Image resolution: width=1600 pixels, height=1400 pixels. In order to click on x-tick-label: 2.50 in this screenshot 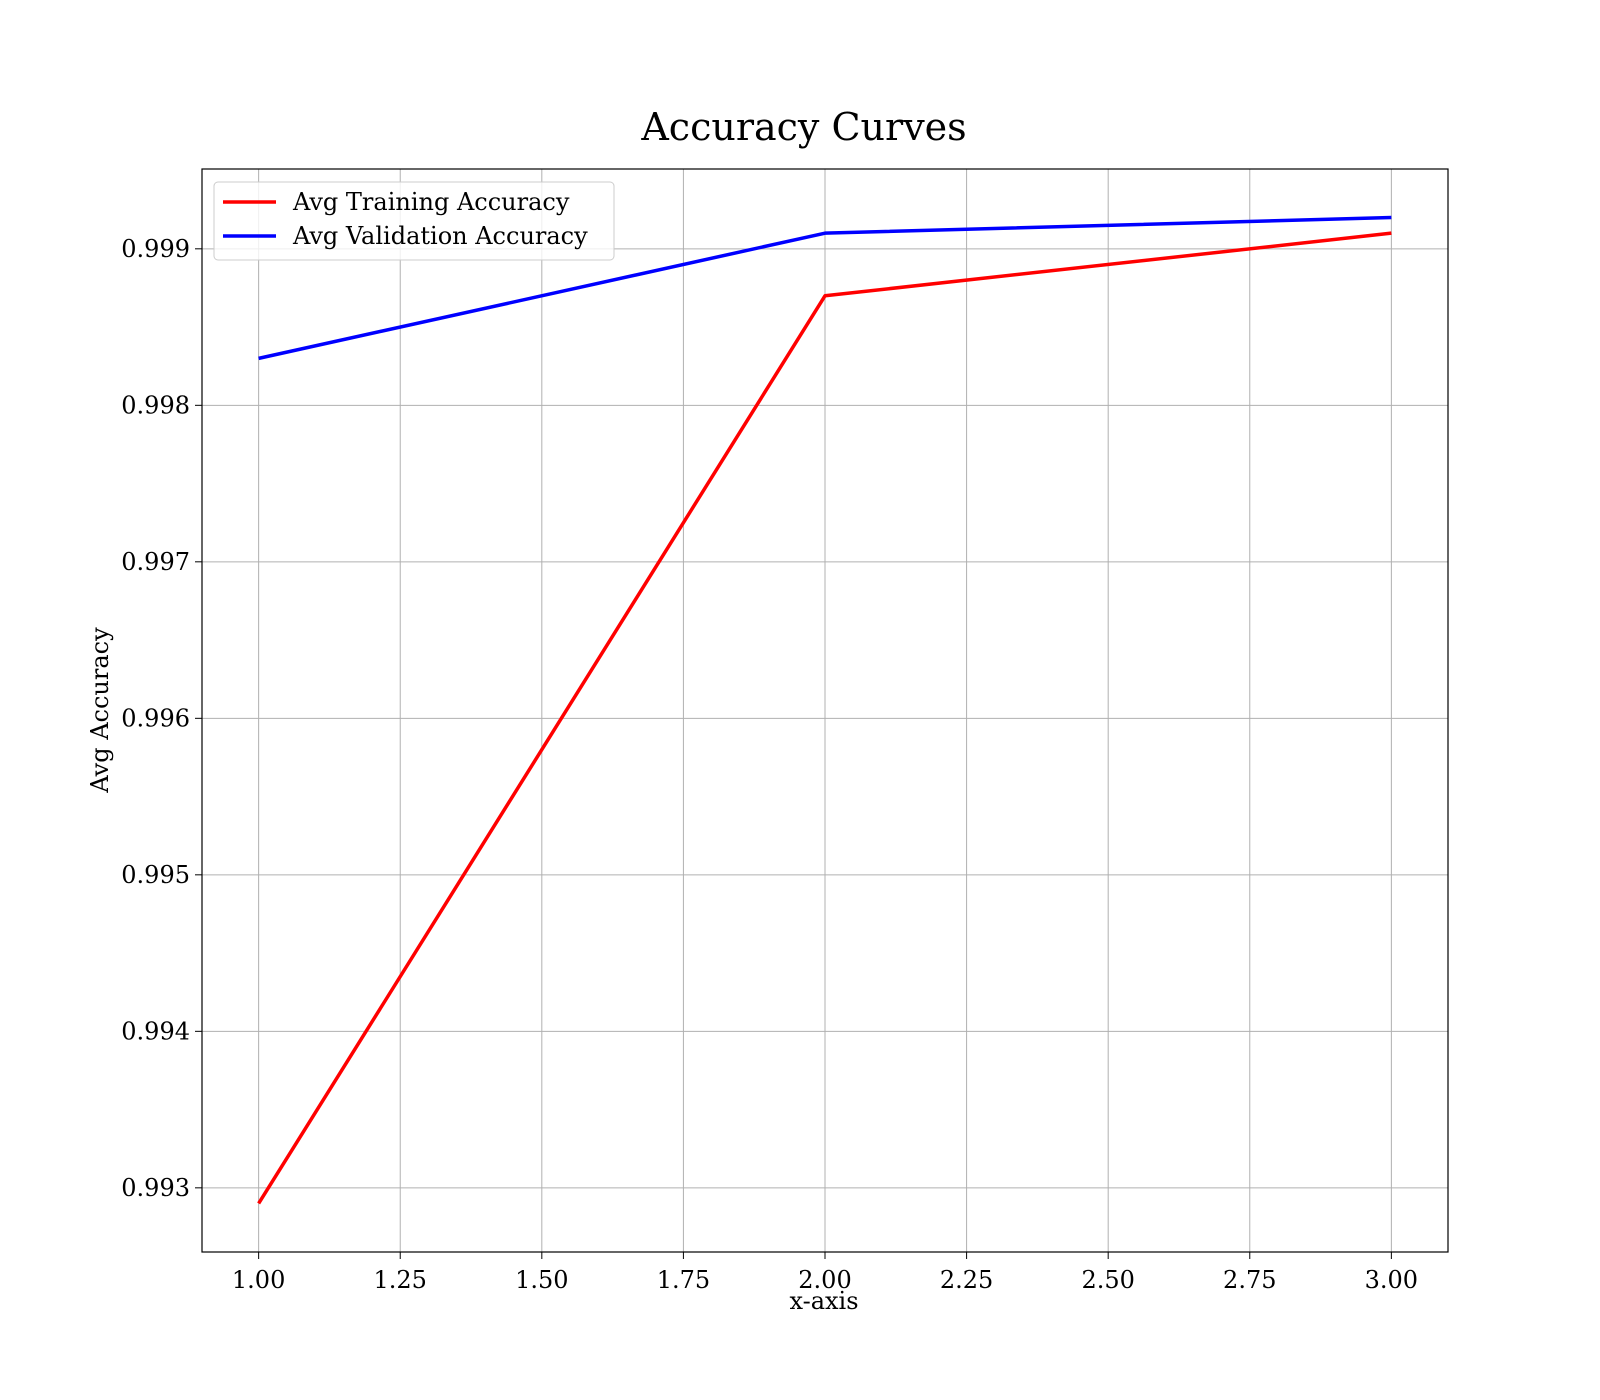, I will do `click(1107, 1280)`.